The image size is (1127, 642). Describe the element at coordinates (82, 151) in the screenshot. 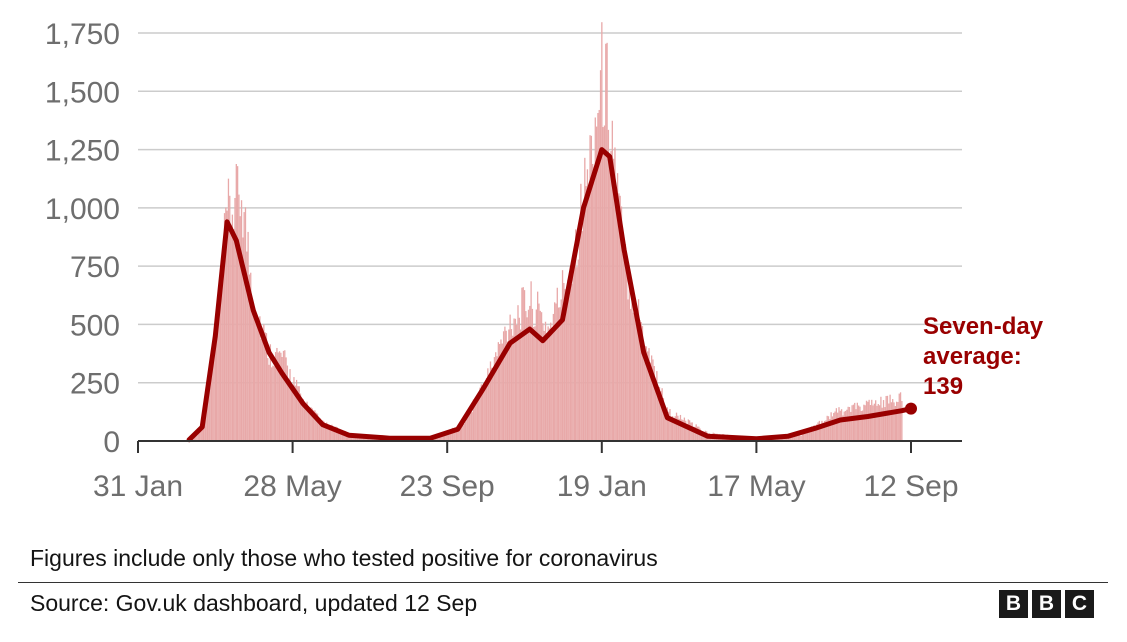

I see `y-tick-label: 1,250` at that location.